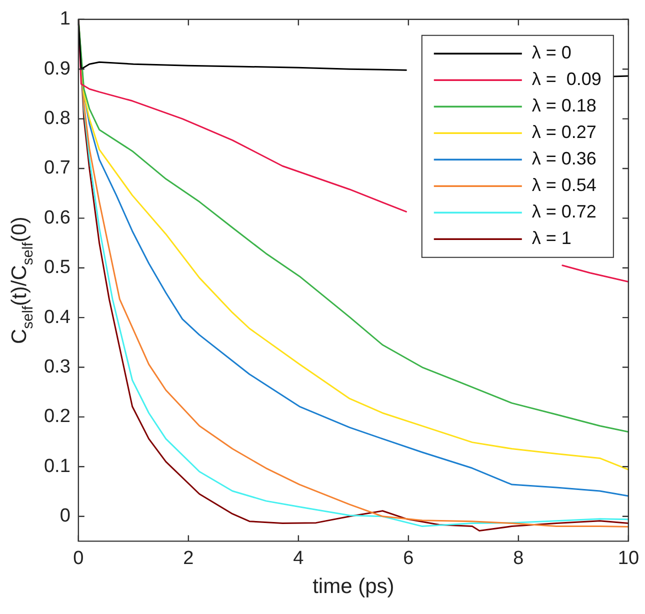  What do you see at coordinates (65, 19) in the screenshot?
I see `y-tick-label: 1` at bounding box center [65, 19].